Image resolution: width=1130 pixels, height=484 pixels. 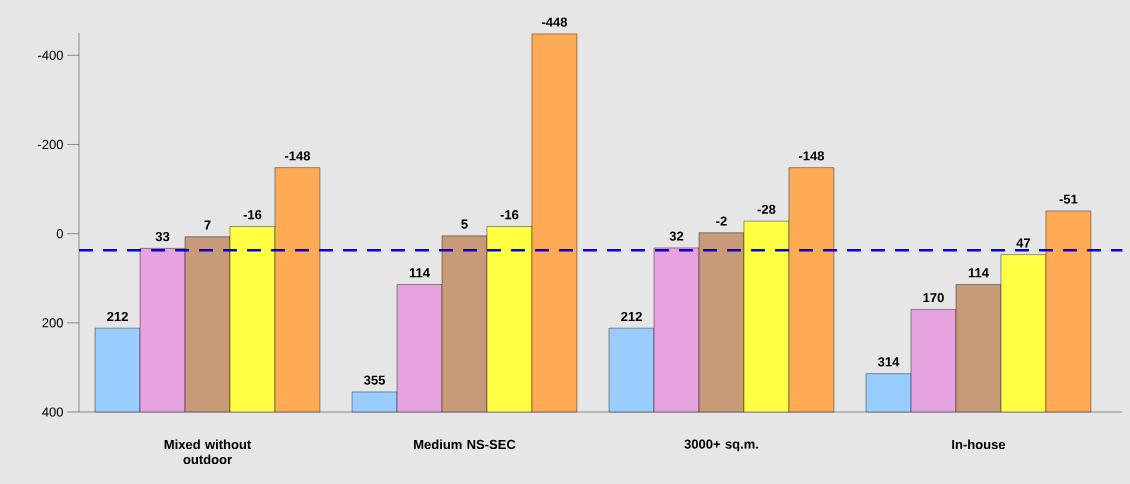 What do you see at coordinates (721, 445) in the screenshot?
I see `x-tick-label: 3000+ sq.m.` at bounding box center [721, 445].